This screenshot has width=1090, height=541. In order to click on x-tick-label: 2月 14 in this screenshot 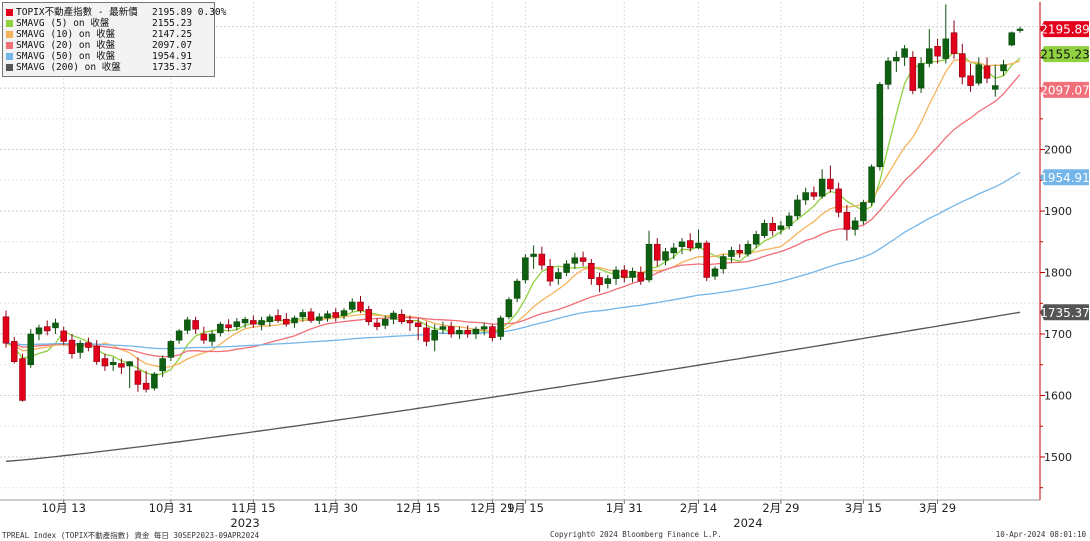, I will do `click(698, 508)`.